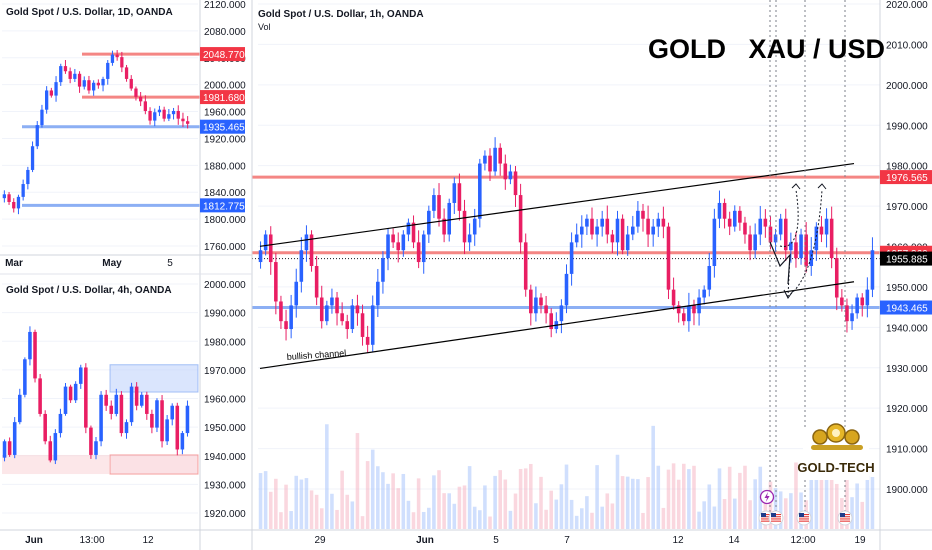 The width and height of the screenshot is (932, 550). What do you see at coordinates (907, 450) in the screenshot?
I see `y-tick-label: 1910.000` at bounding box center [907, 450].